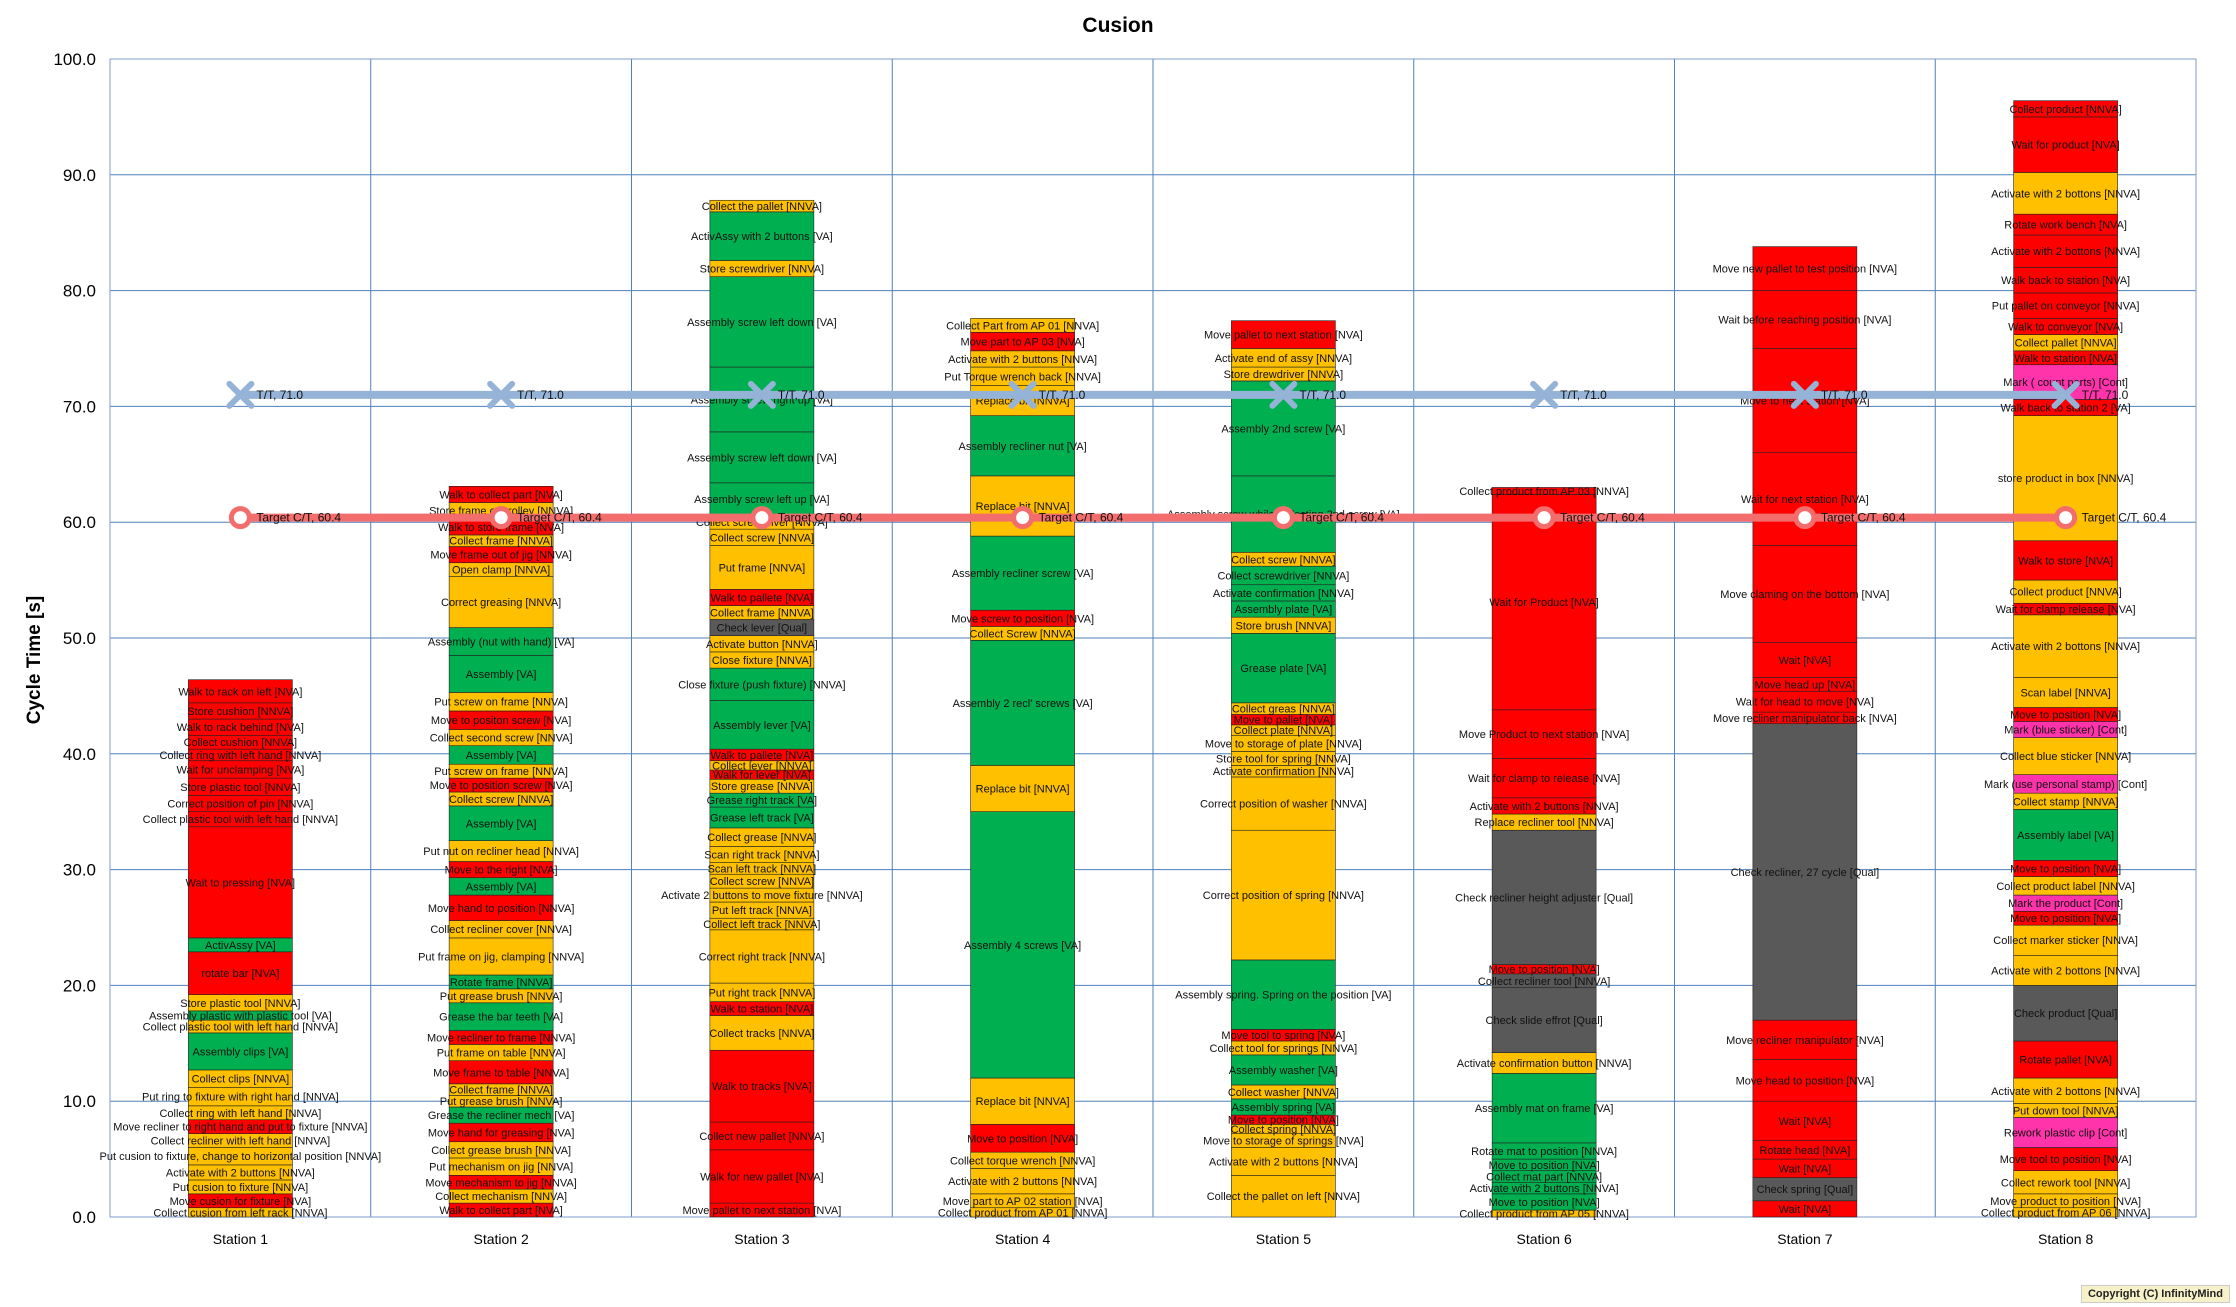  What do you see at coordinates (2155, 1294) in the screenshot?
I see `copyright-label: Copyright (C) InfinityMind` at bounding box center [2155, 1294].